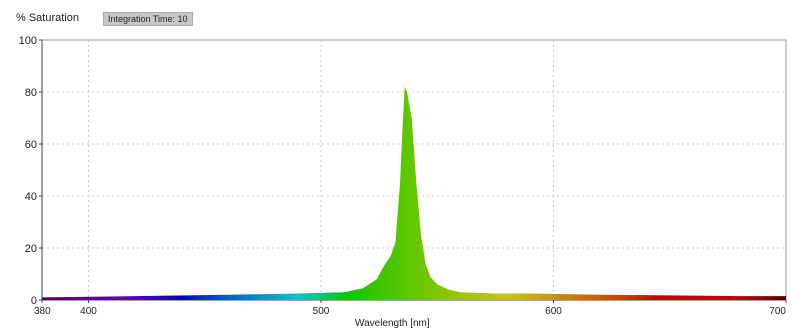 The width and height of the screenshot is (800, 331). I want to click on y-axis-label: % Saturation, so click(47, 18).